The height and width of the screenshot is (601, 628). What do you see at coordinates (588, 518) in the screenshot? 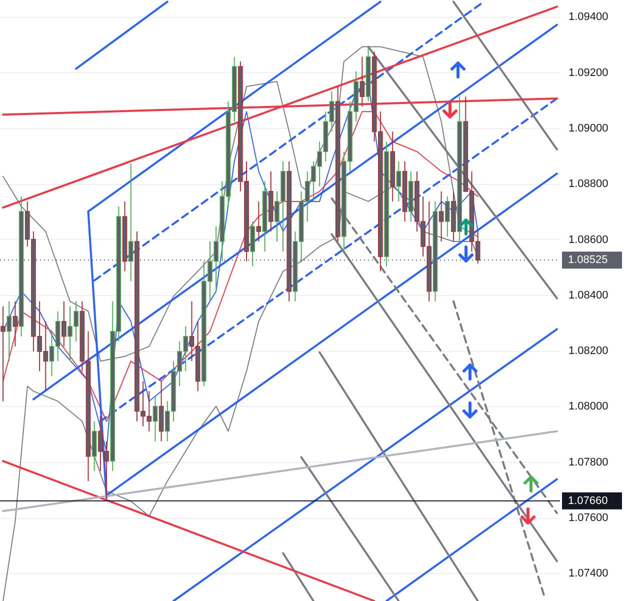
I see `y-tick-label: 1.07600` at bounding box center [588, 518].